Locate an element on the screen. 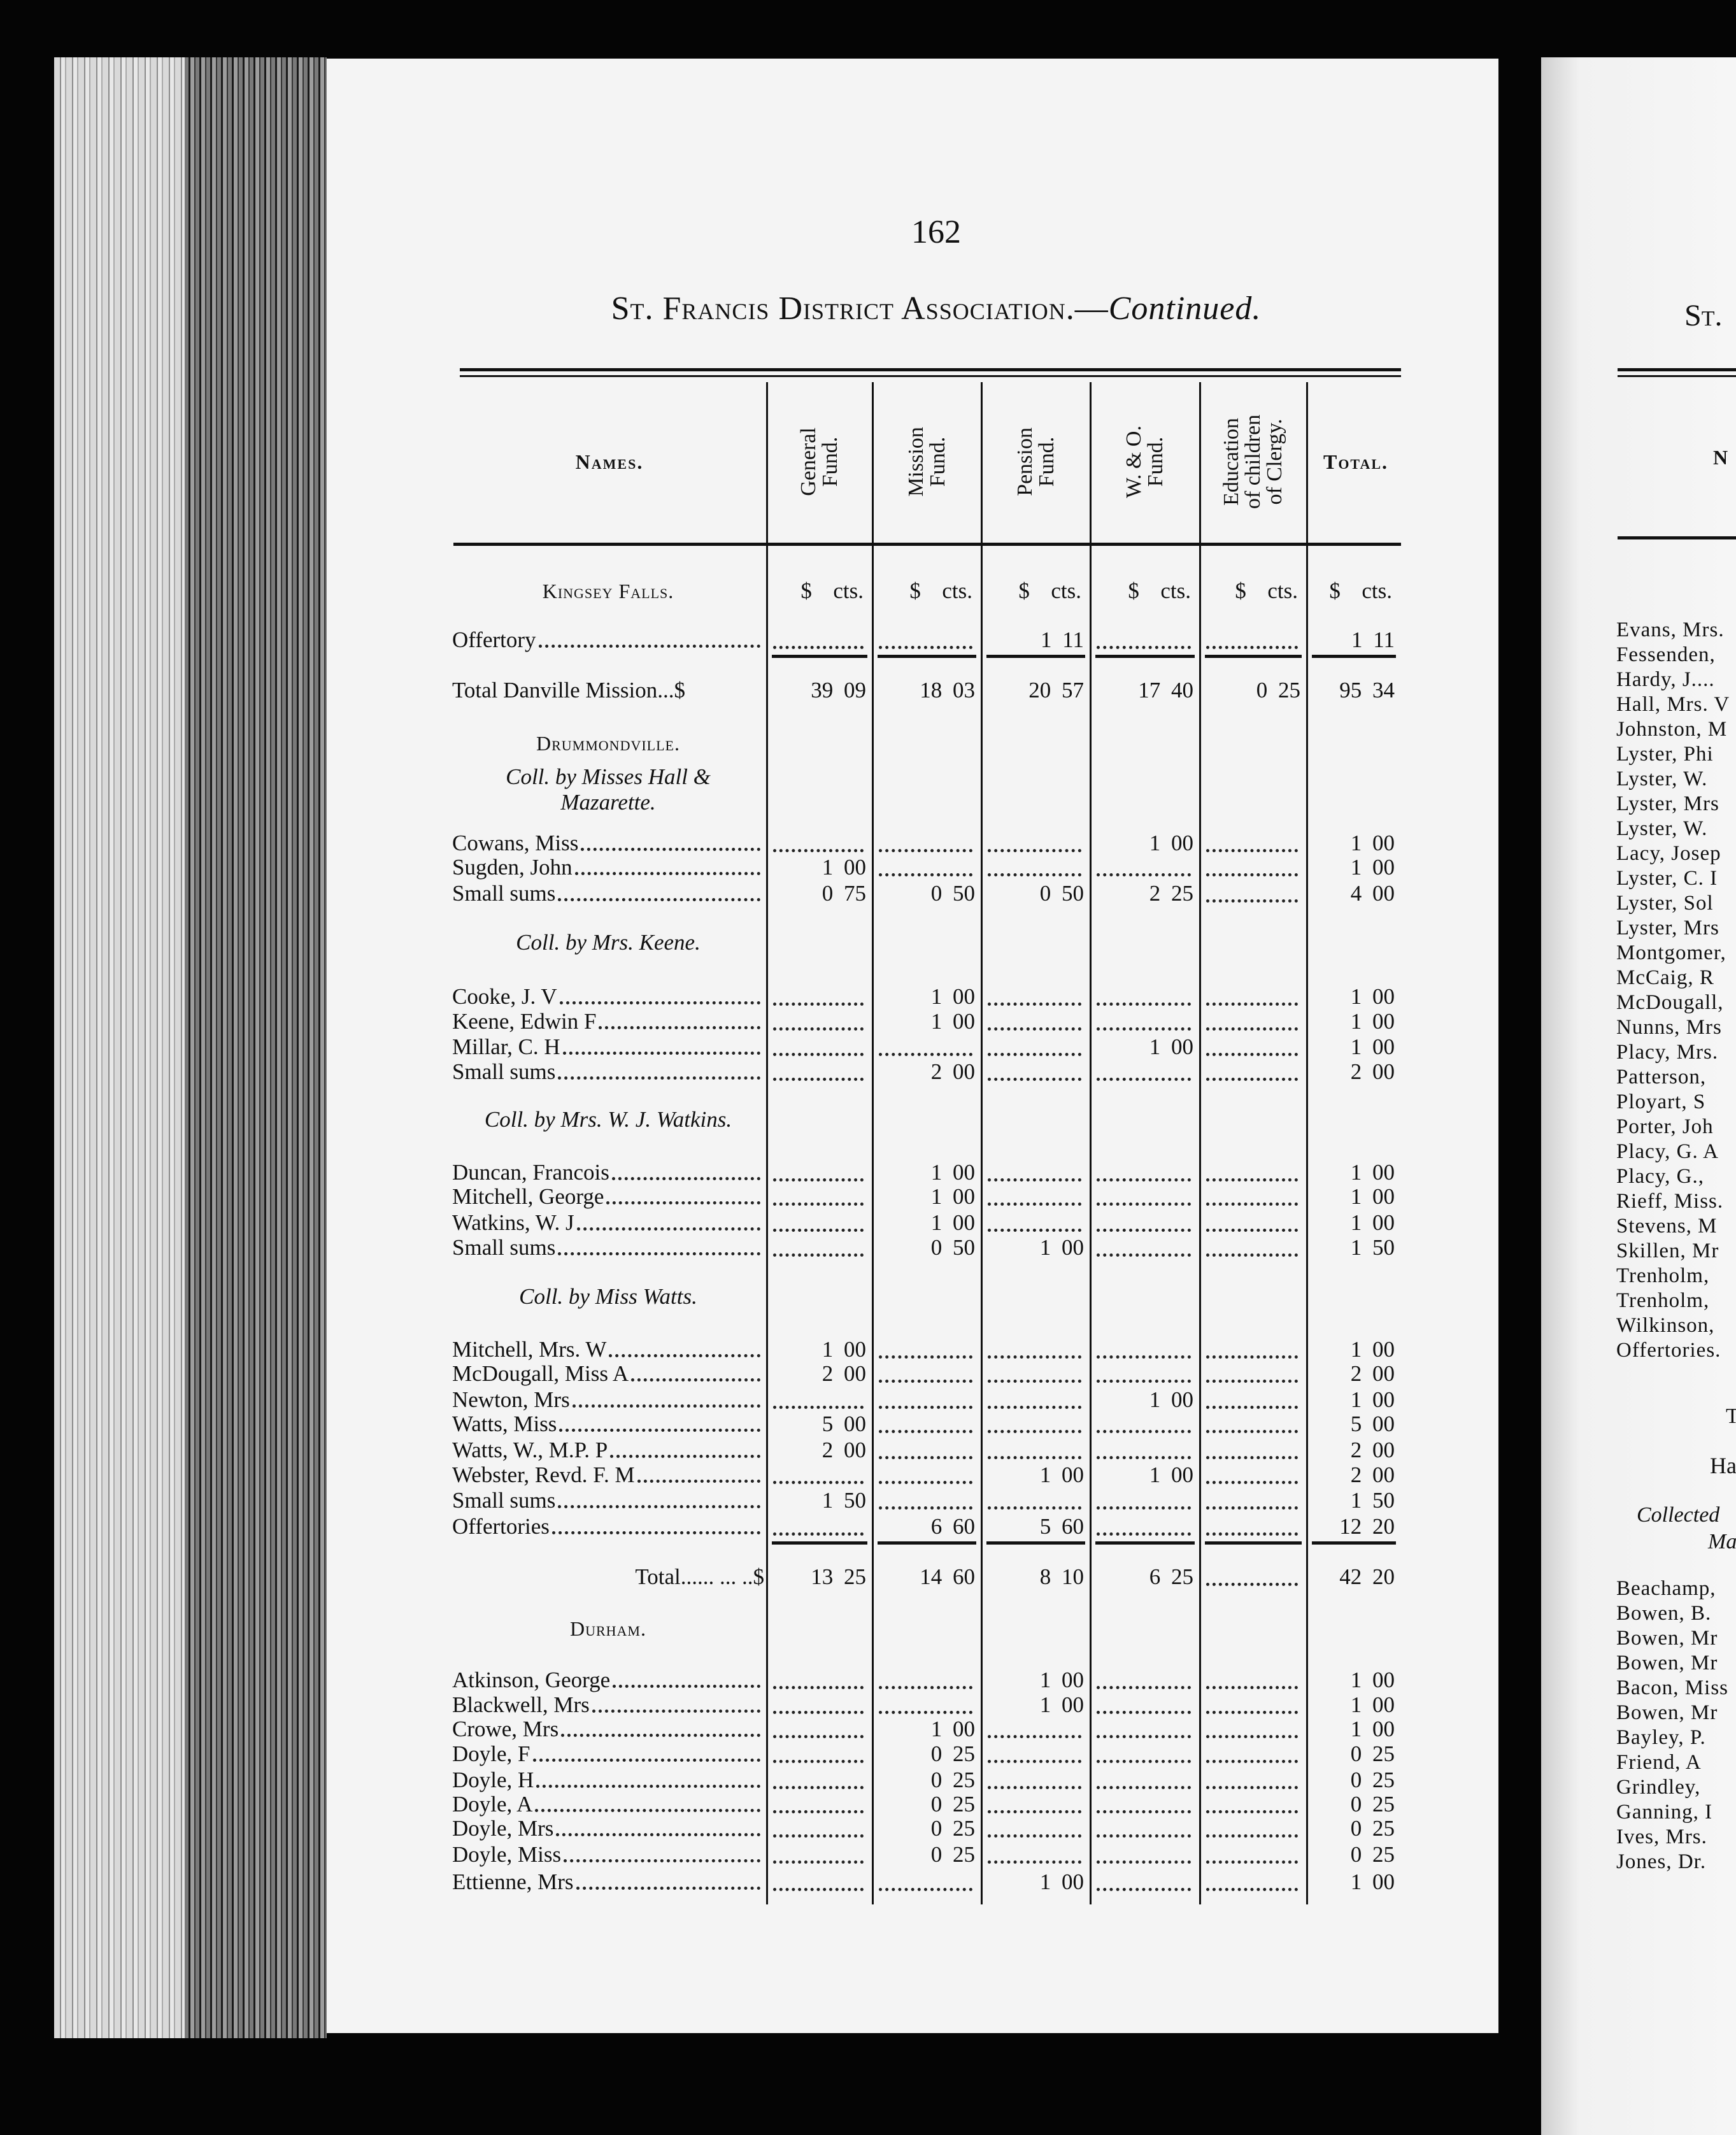 The height and width of the screenshot is (2135, 1736). currency-unit-label: $ cts. is located at coordinates (1159, 591).